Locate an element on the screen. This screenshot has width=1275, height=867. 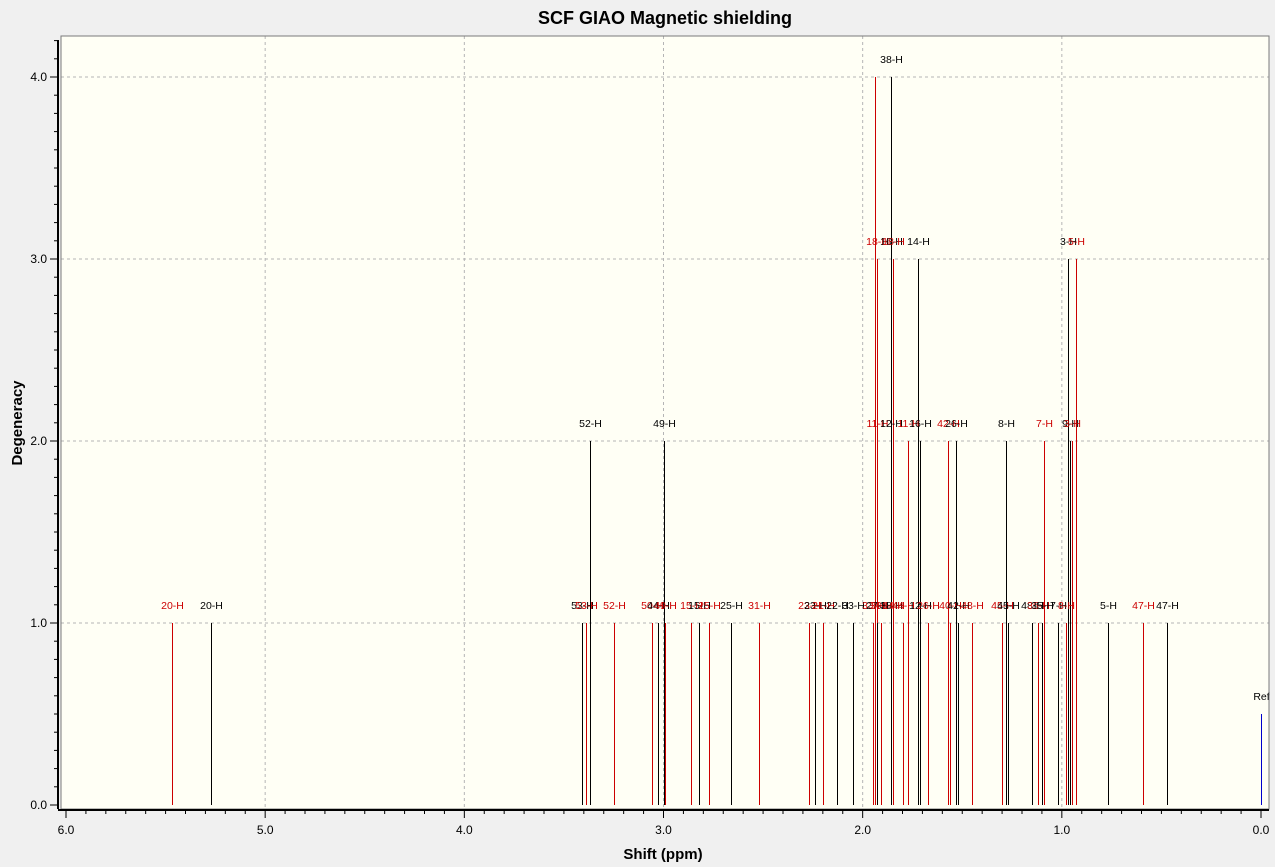
peak-label: 31-H is located at coordinates (759, 606).